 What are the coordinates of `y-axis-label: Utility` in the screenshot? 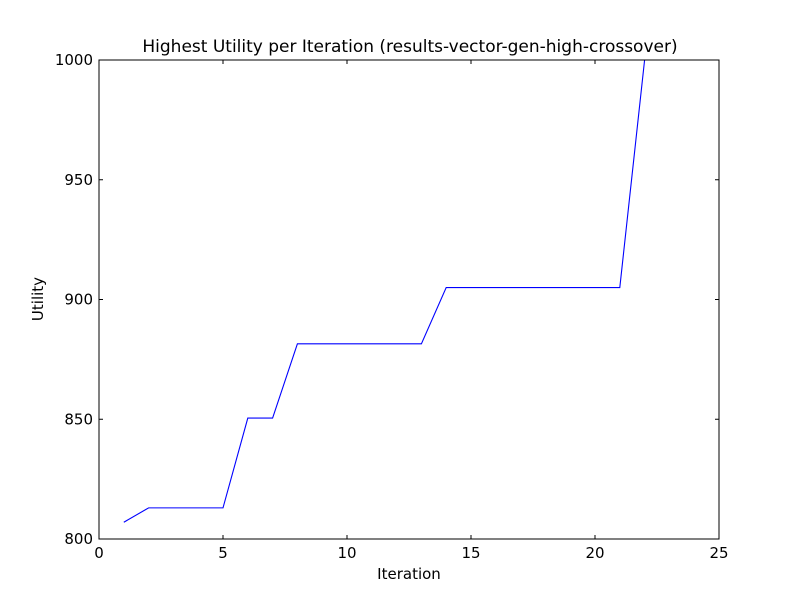 It's located at (38, 299).